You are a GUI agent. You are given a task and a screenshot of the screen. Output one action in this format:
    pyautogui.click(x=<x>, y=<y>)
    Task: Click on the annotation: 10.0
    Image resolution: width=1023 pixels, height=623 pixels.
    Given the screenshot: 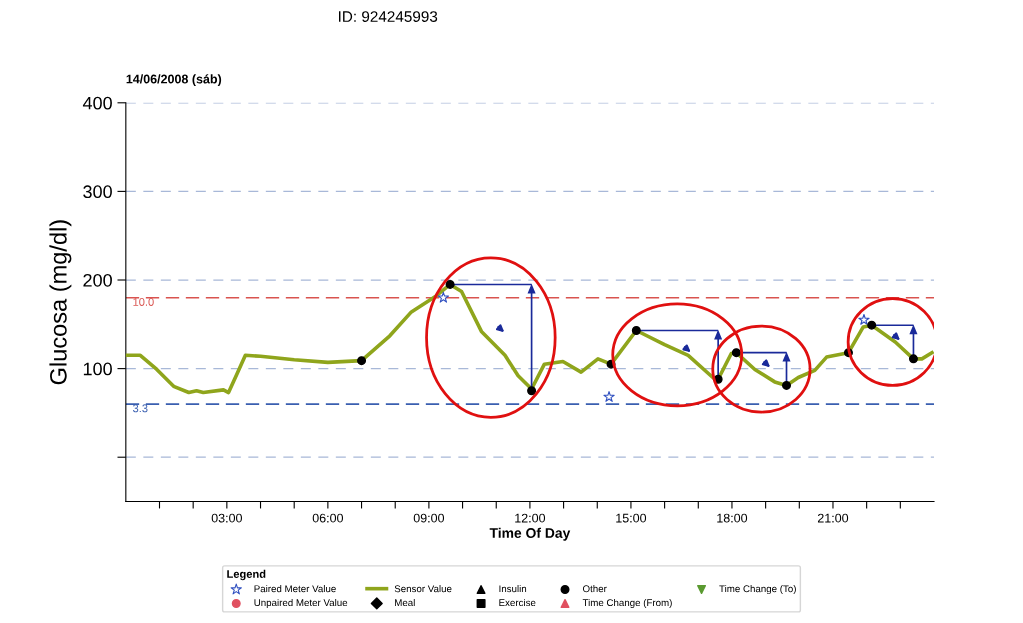 What is the action you would take?
    pyautogui.click(x=143, y=302)
    